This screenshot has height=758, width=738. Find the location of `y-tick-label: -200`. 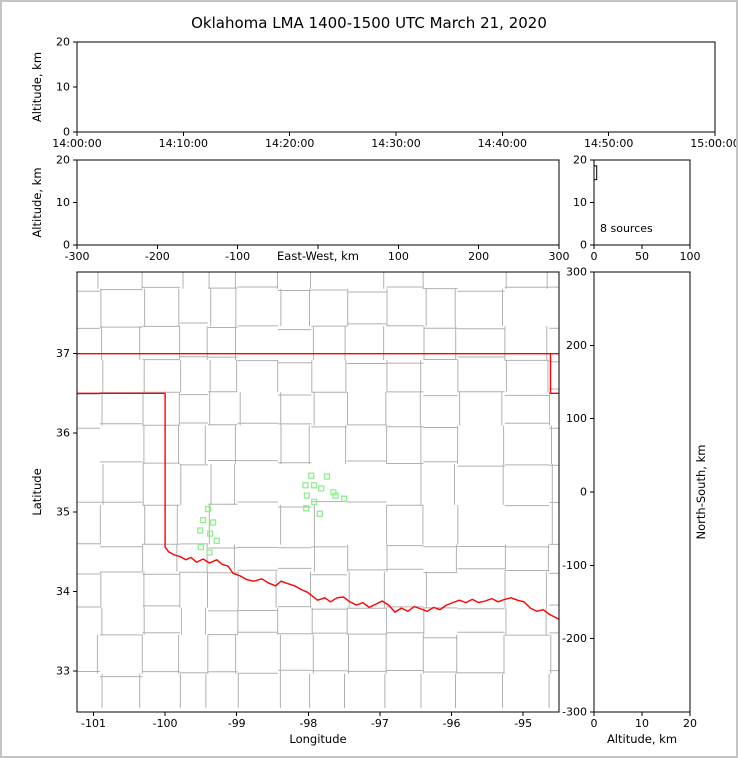

y-tick-label: -200 is located at coordinates (574, 638).